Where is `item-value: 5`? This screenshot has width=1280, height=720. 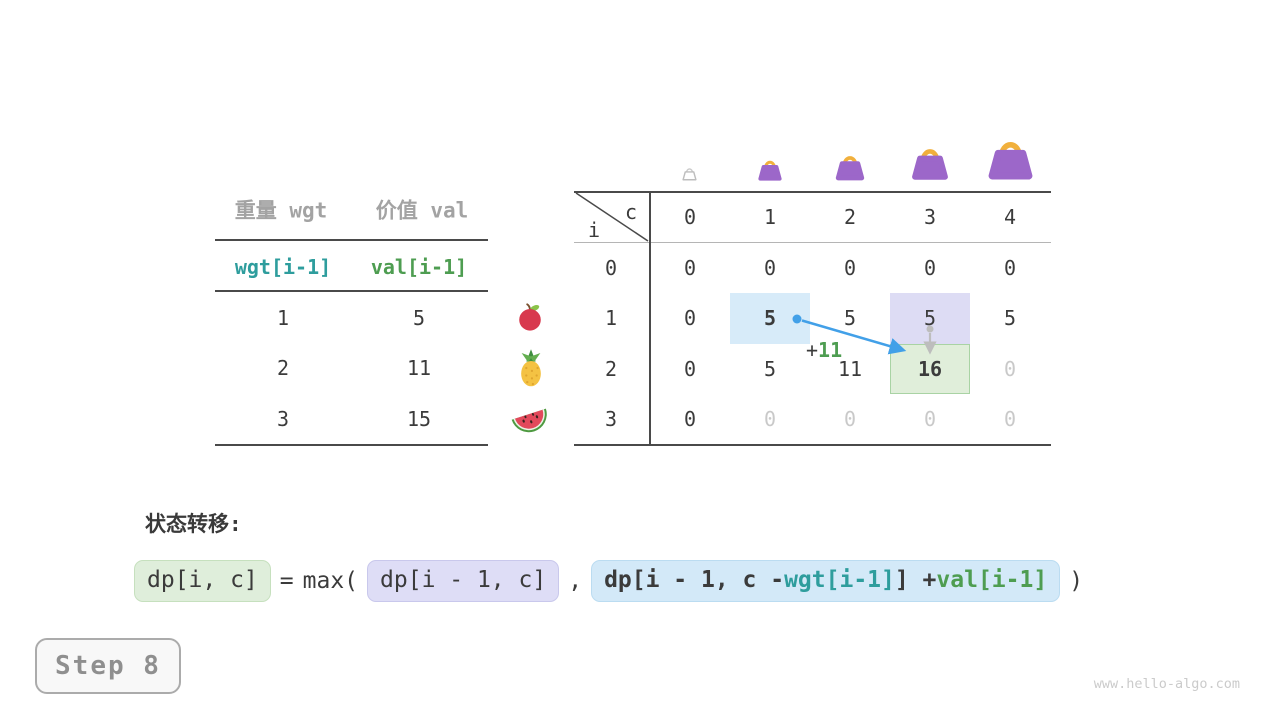
item-value: 5 is located at coordinates (419, 318).